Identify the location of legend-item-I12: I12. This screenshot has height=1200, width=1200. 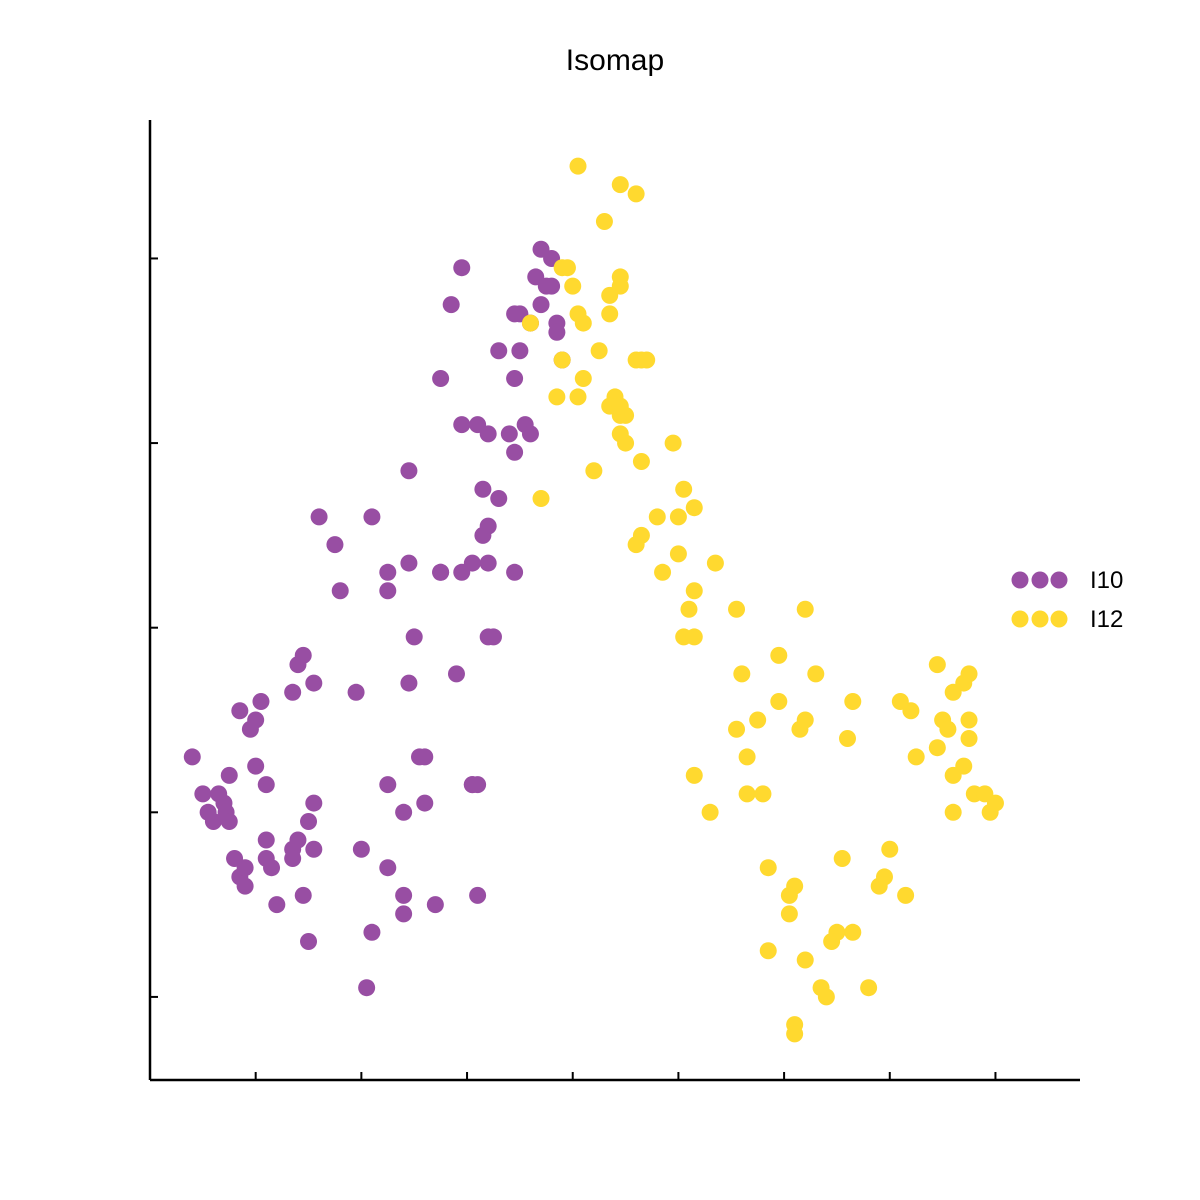
(1067, 619).